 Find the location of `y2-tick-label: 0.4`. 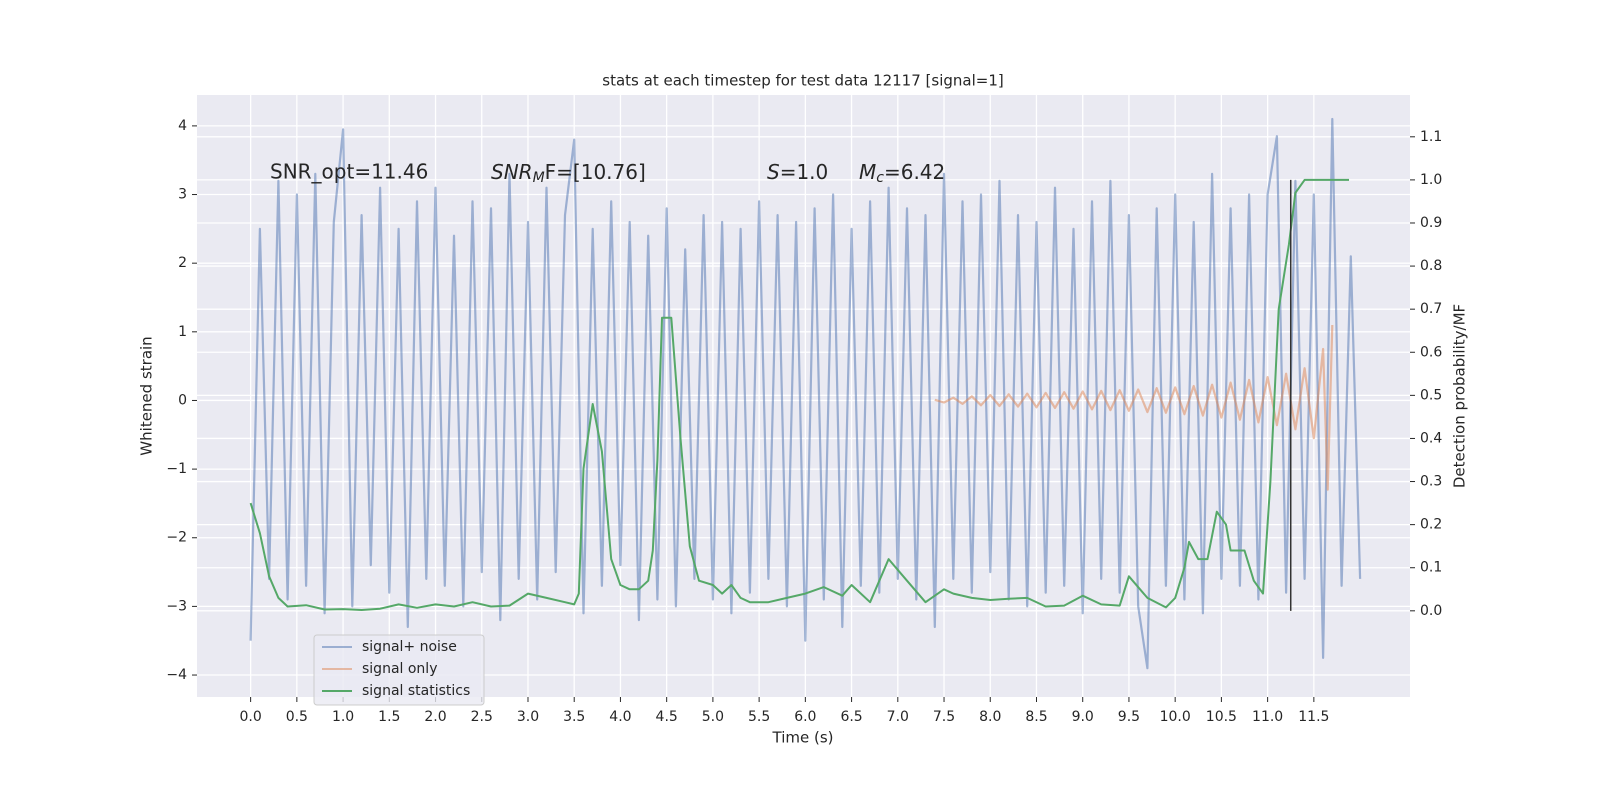

y2-tick-label: 0.4 is located at coordinates (1431, 438).